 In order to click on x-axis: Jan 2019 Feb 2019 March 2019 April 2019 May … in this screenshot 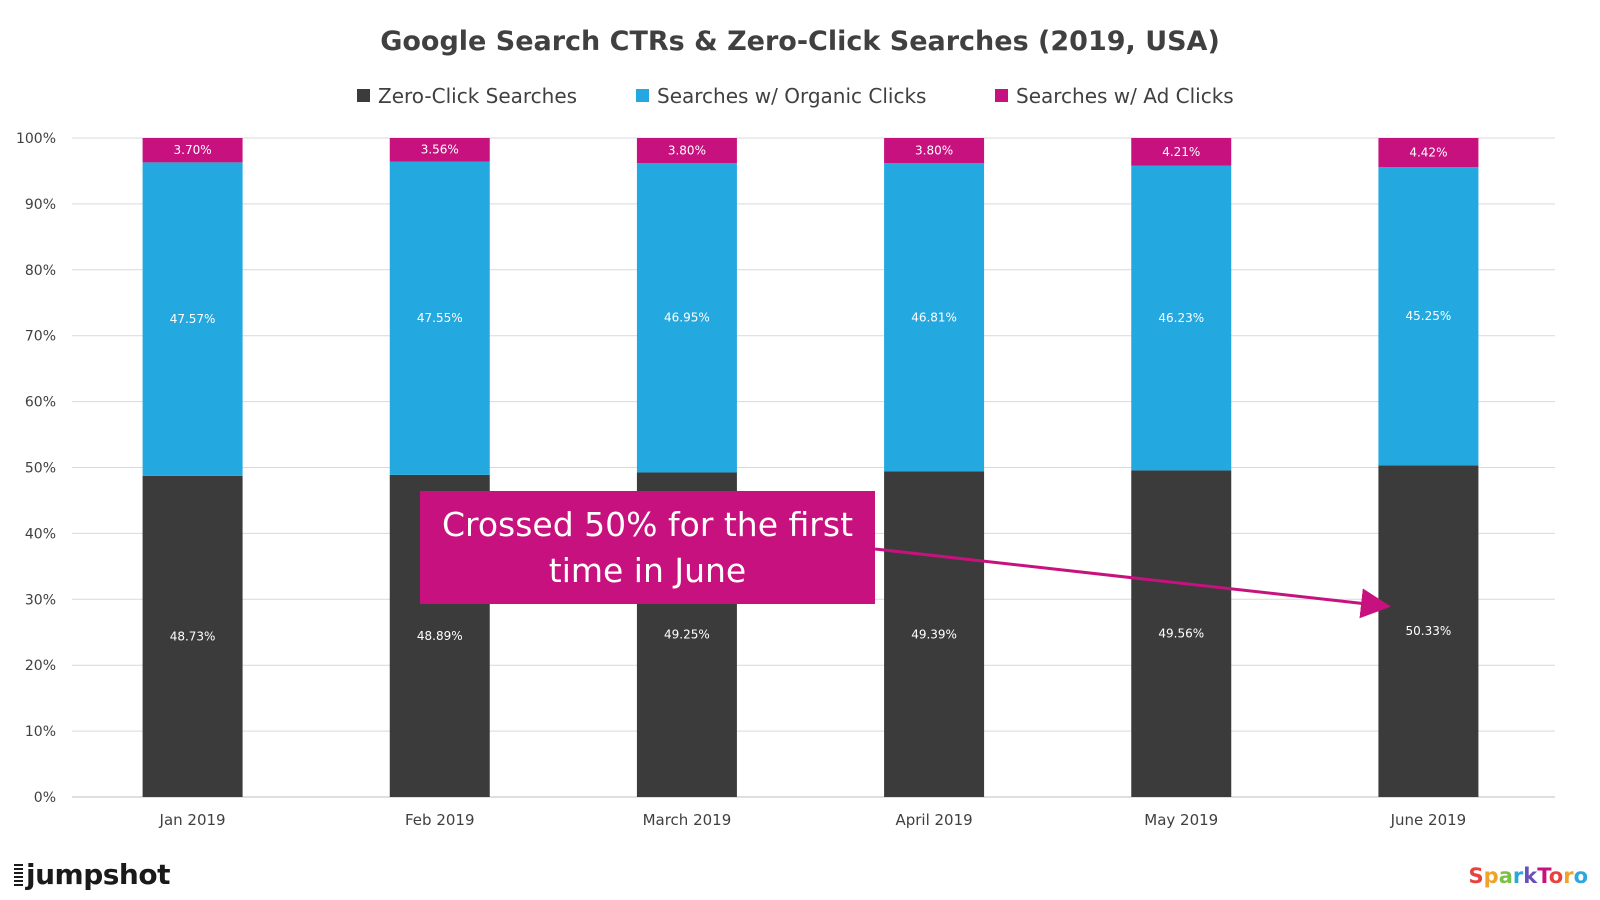, I will do `click(813, 820)`.